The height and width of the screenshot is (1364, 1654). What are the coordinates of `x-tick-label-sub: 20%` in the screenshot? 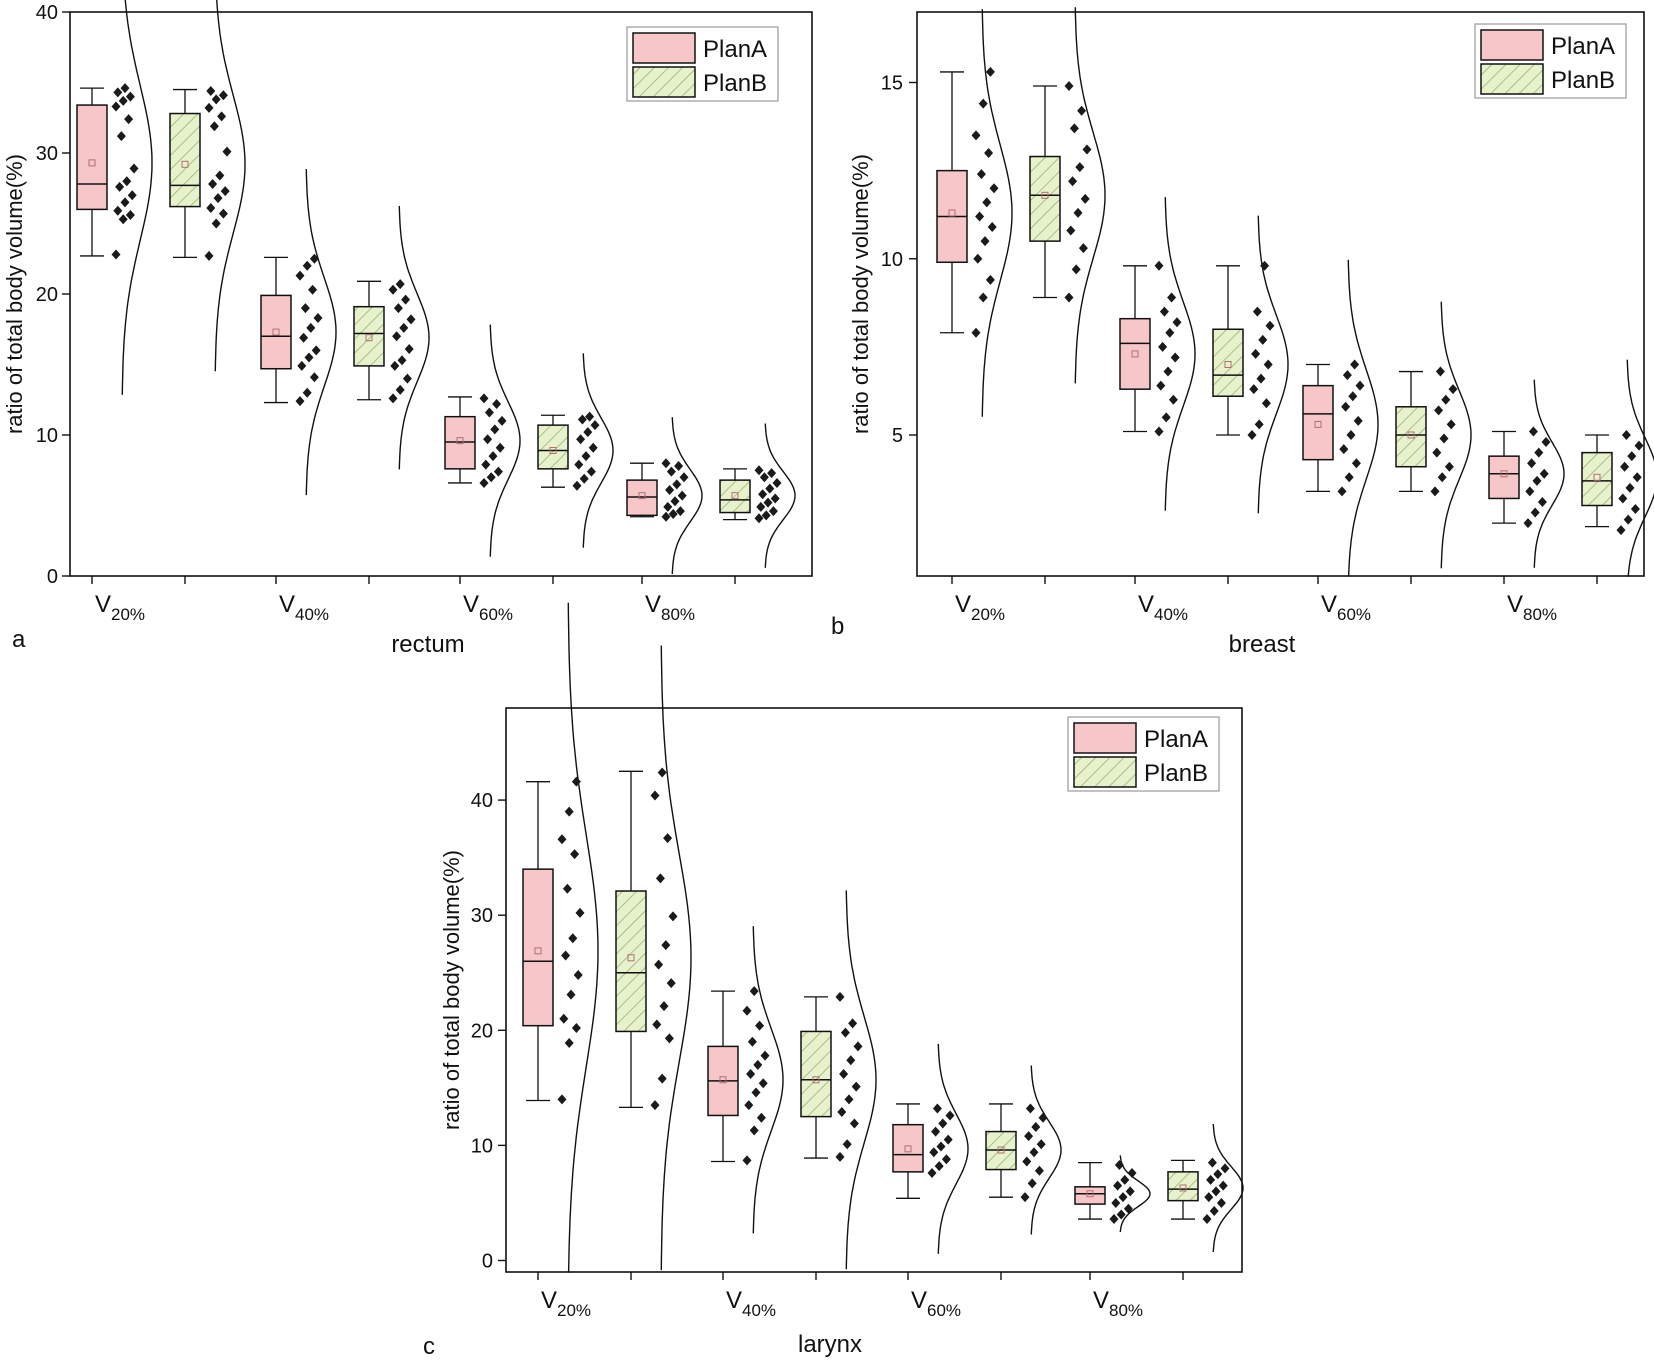 It's located at (574, 1310).